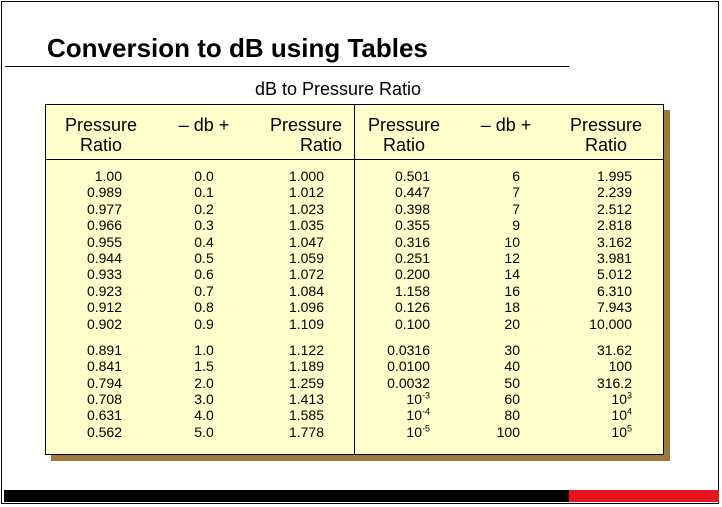  Describe the element at coordinates (610, 323) in the screenshot. I see `cell: 10.000` at that location.